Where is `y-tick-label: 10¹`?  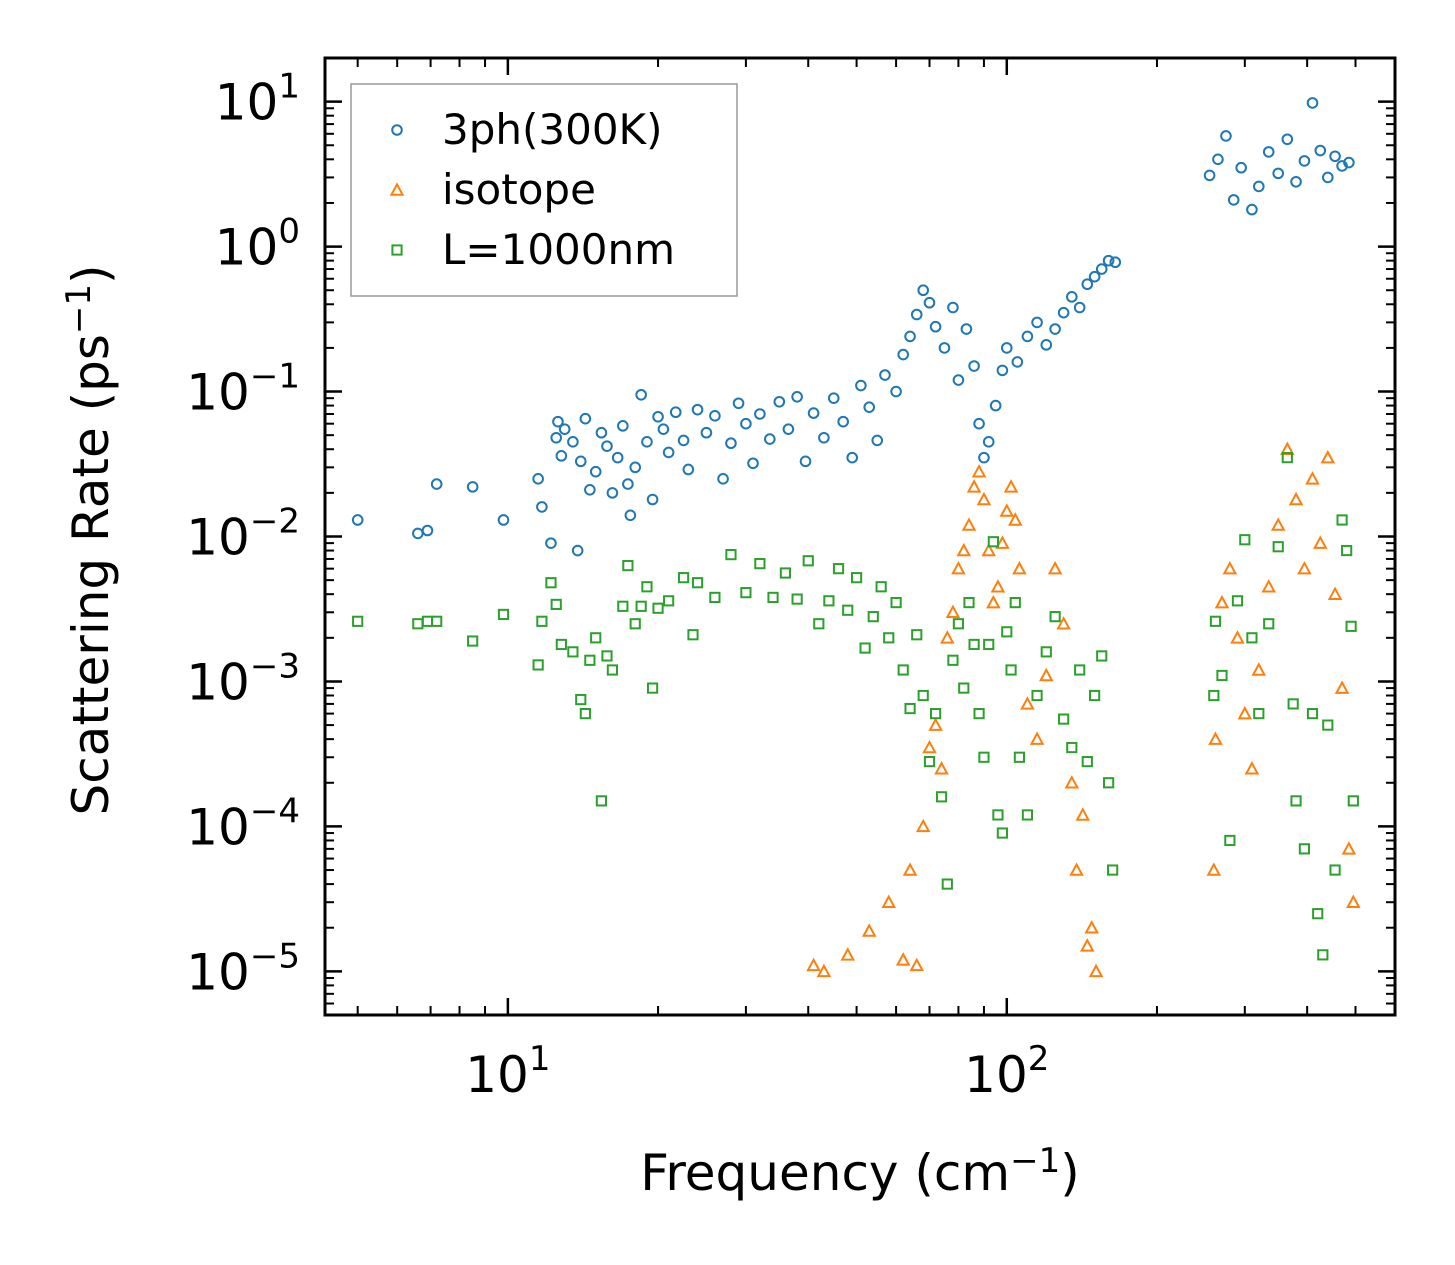
y-tick-label: 10¹ is located at coordinates (257, 99).